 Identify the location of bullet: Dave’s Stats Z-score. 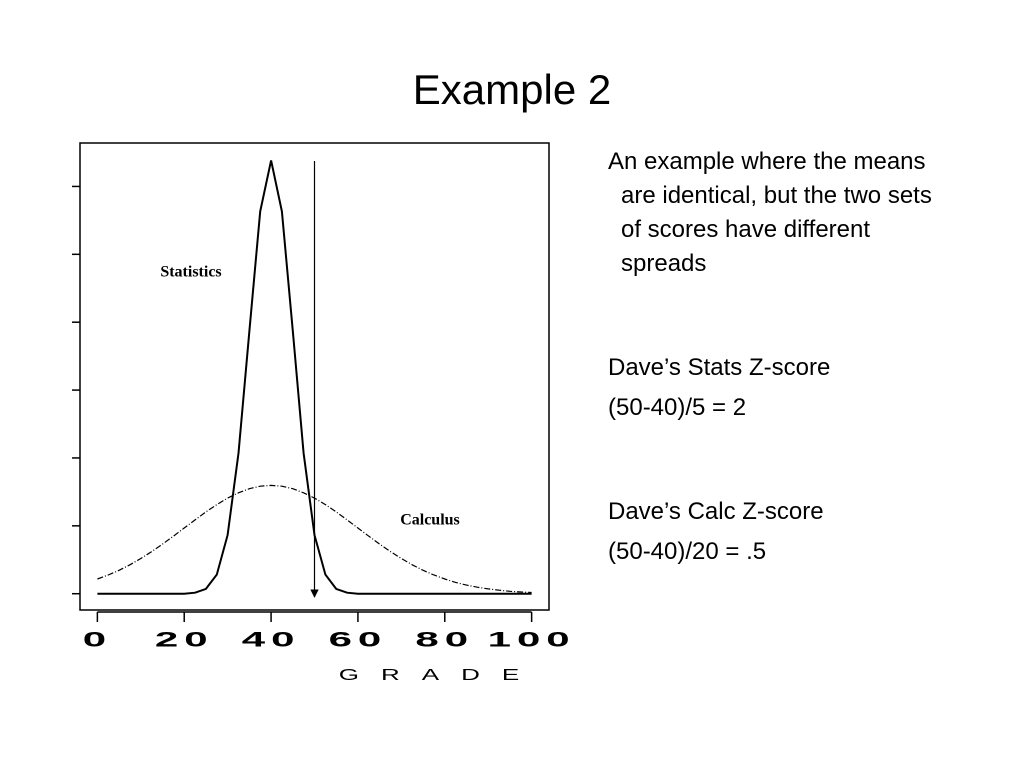
(719, 367).